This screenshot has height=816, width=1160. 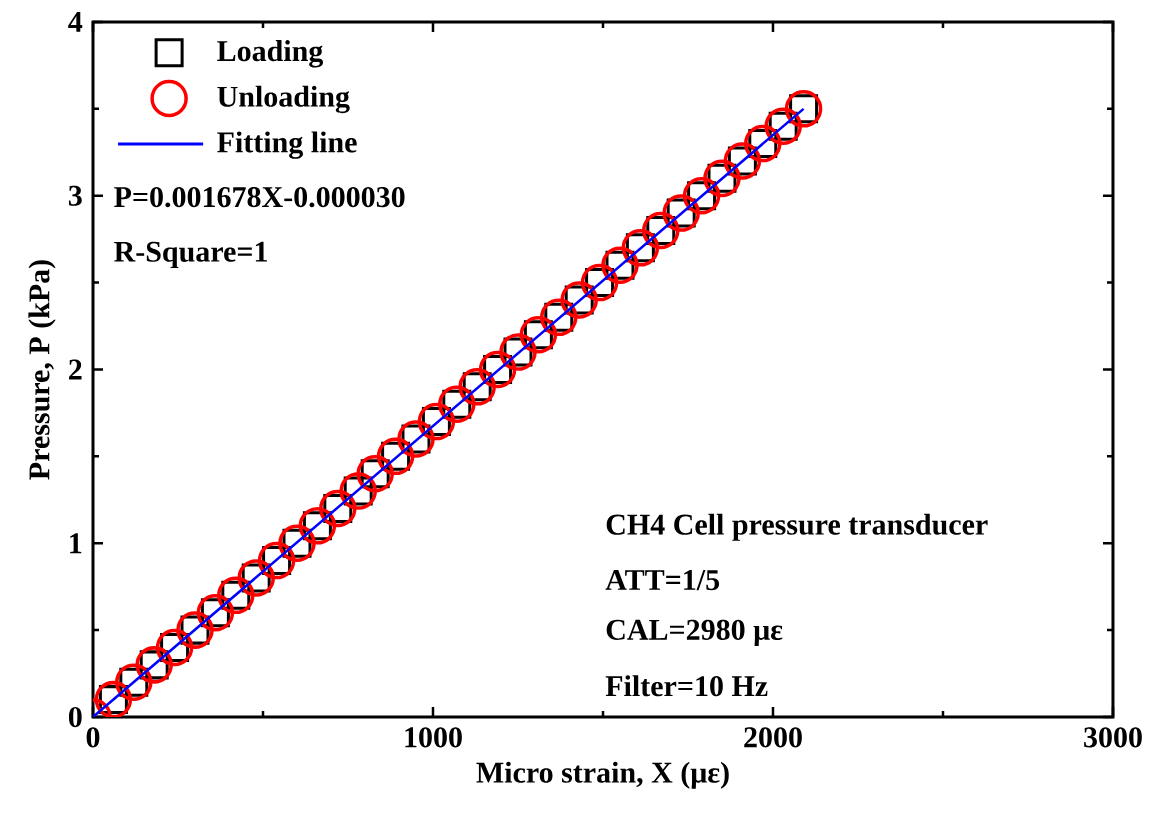 I want to click on y-tick-label: 3, so click(x=75, y=195).